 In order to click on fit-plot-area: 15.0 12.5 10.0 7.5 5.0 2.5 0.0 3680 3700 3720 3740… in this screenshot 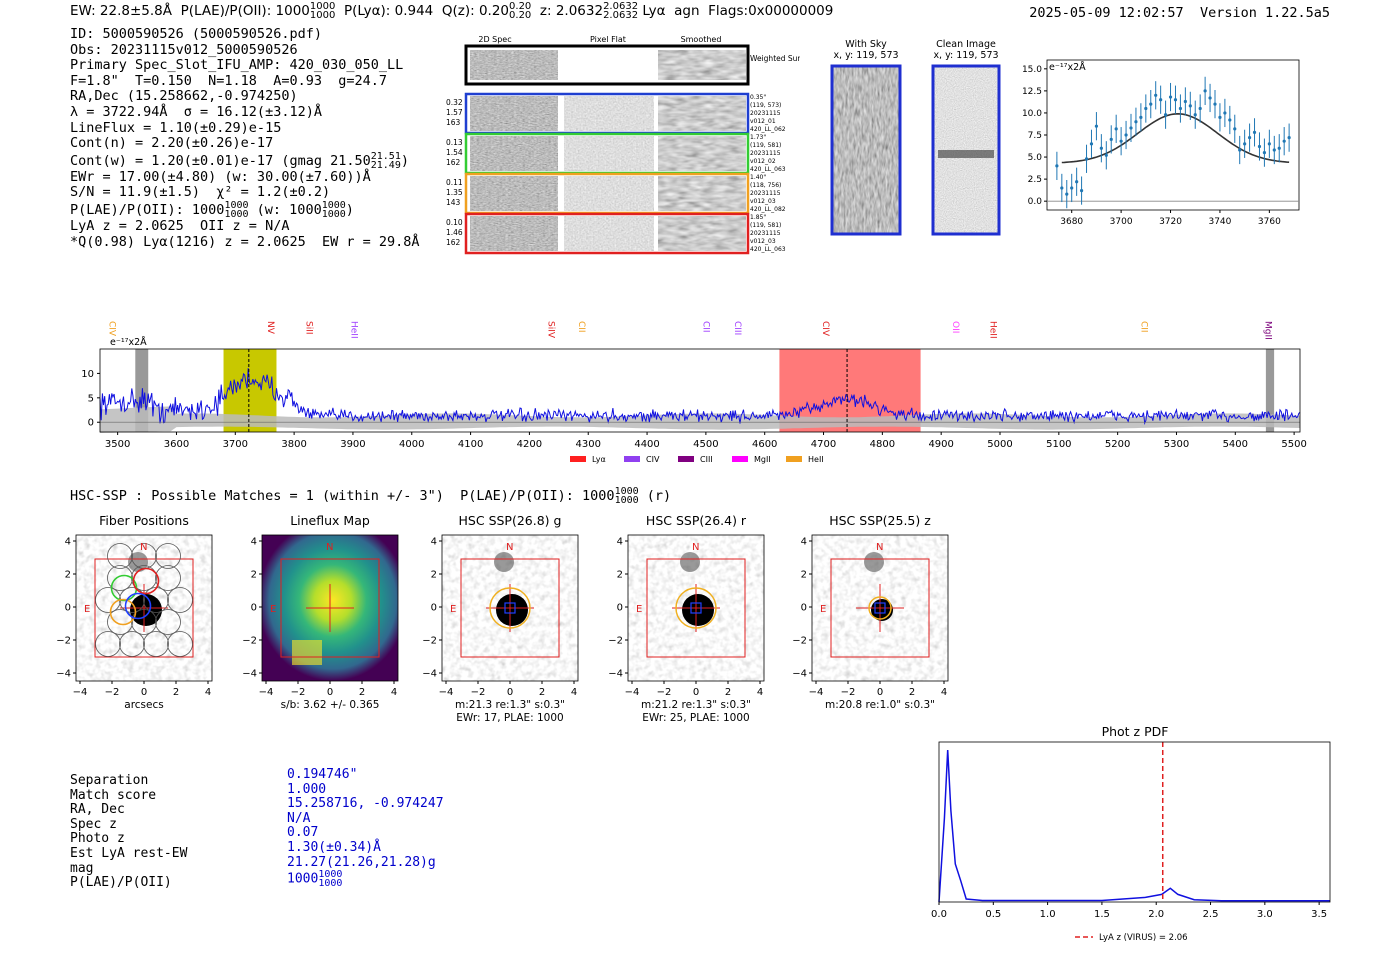, I will do `click(1161, 143)`.